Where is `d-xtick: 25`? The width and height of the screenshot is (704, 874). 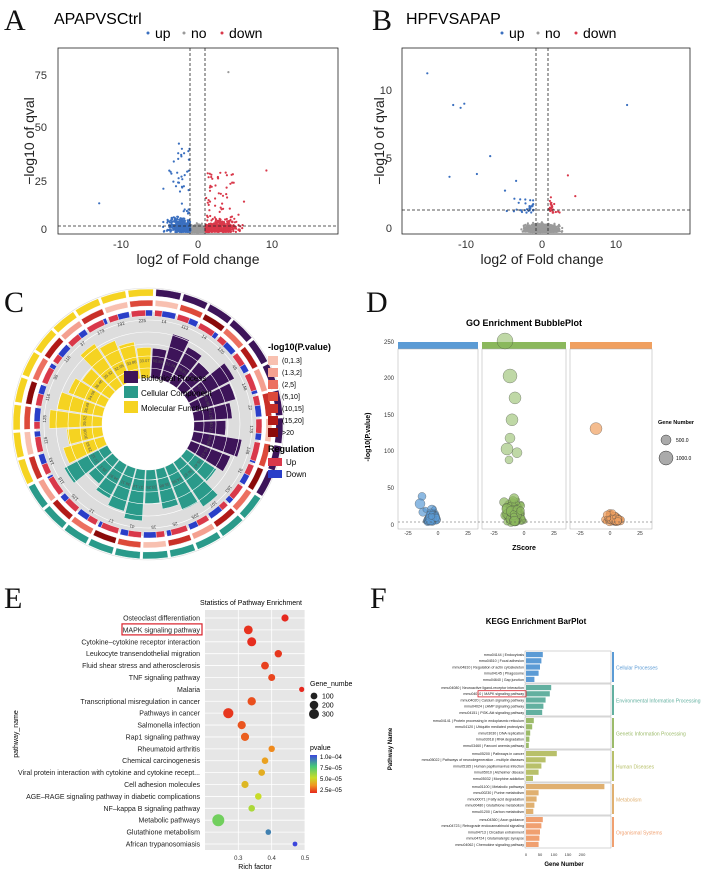 d-xtick: 25 is located at coordinates (554, 534).